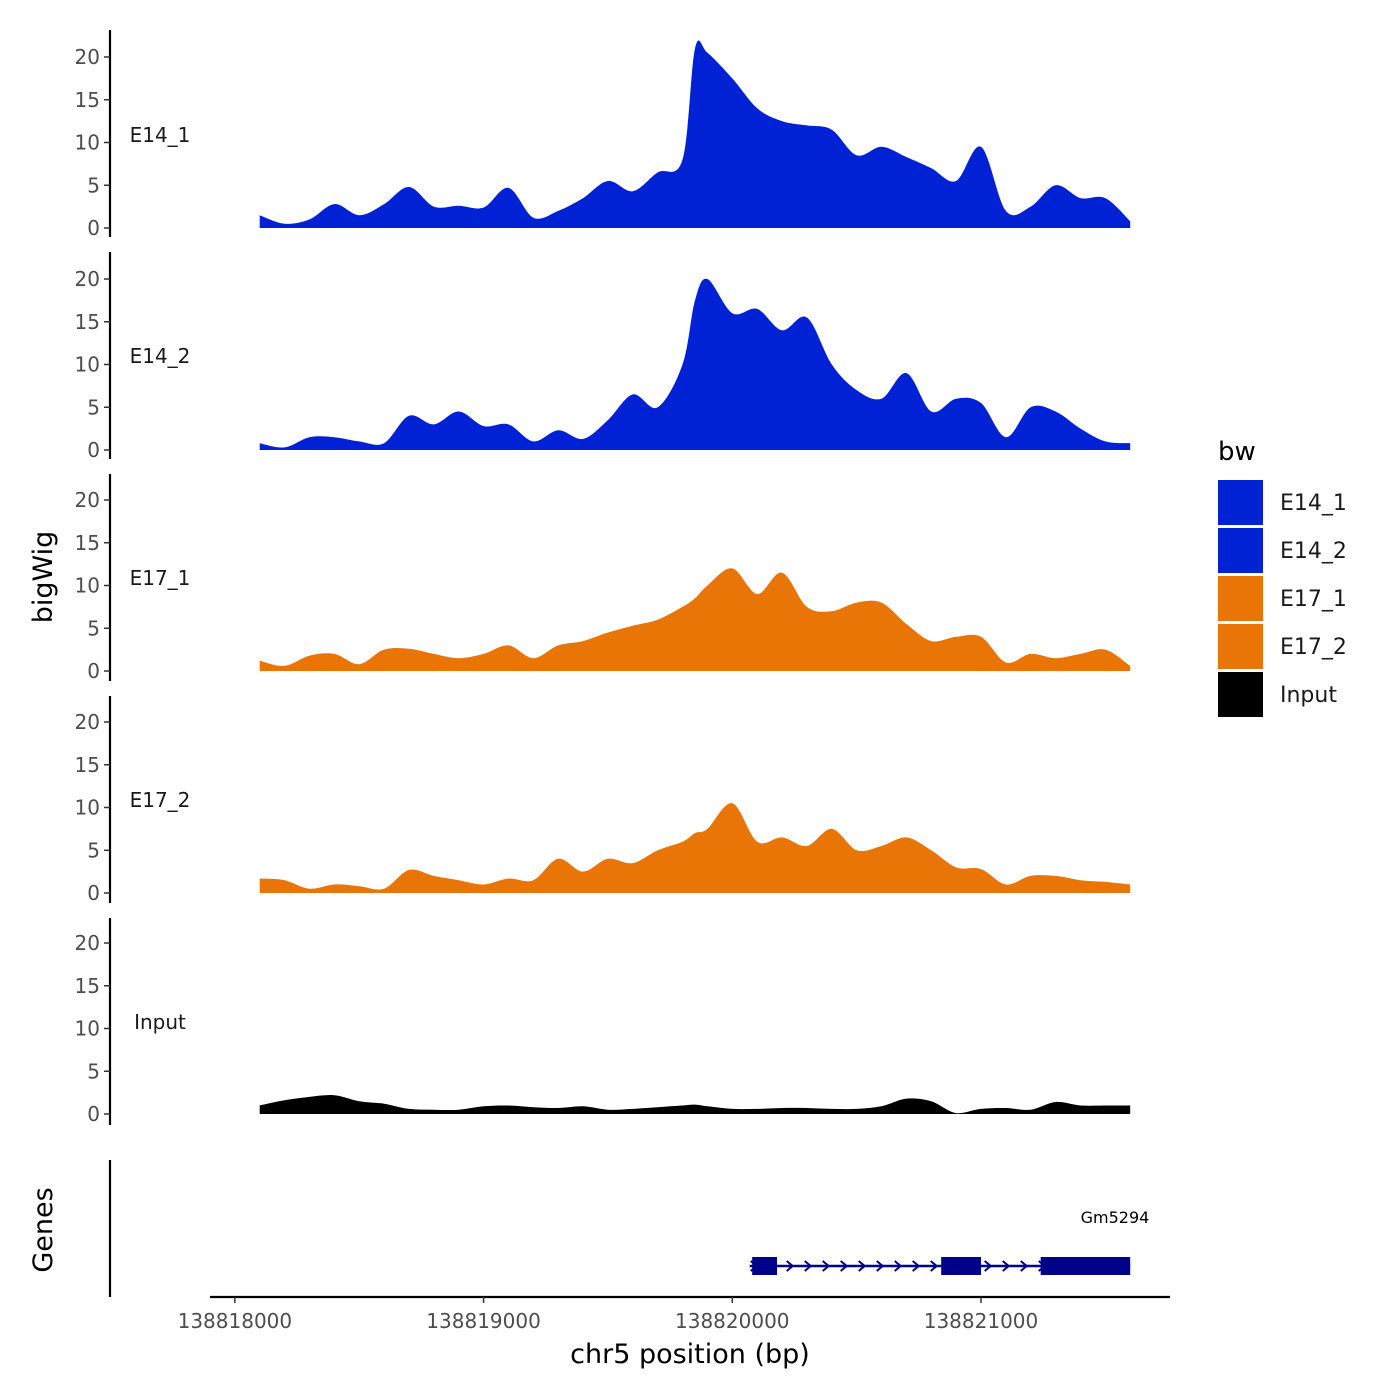 This screenshot has height=1400, width=1400. Describe the element at coordinates (235, 1321) in the screenshot. I see `x-tick-label: 138818000` at that location.